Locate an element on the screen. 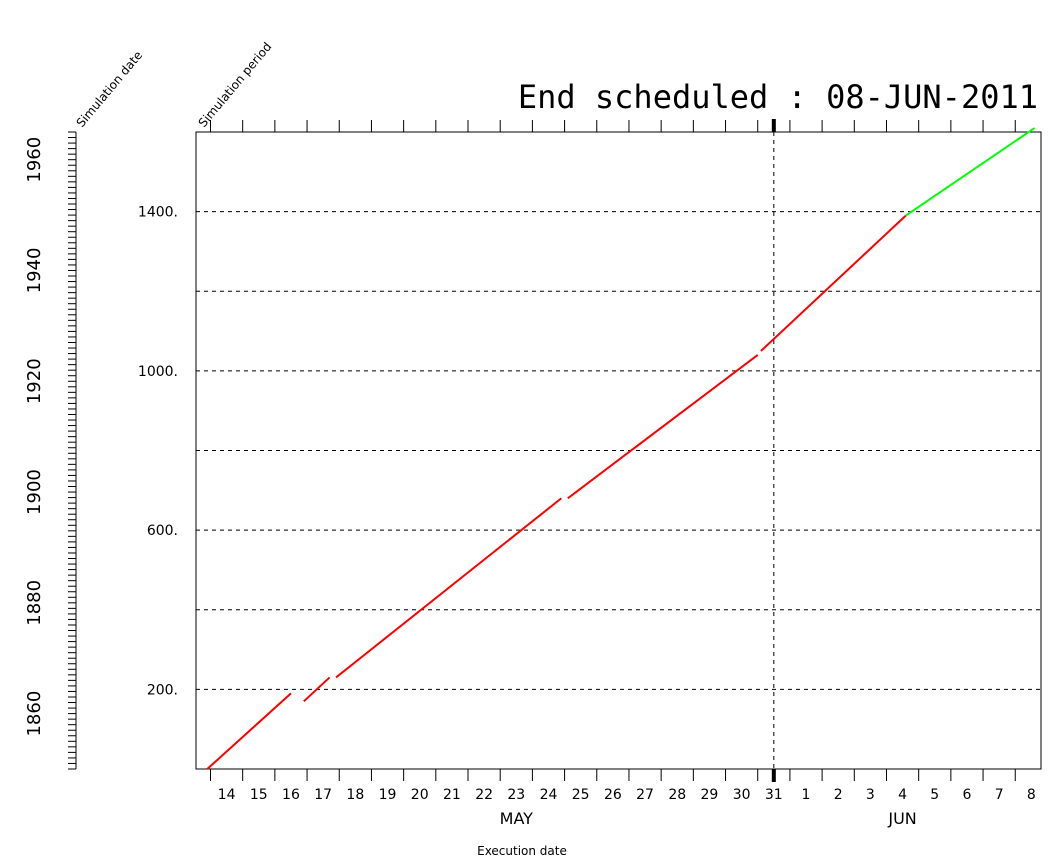  x-tick-label: 7 is located at coordinates (999, 795).